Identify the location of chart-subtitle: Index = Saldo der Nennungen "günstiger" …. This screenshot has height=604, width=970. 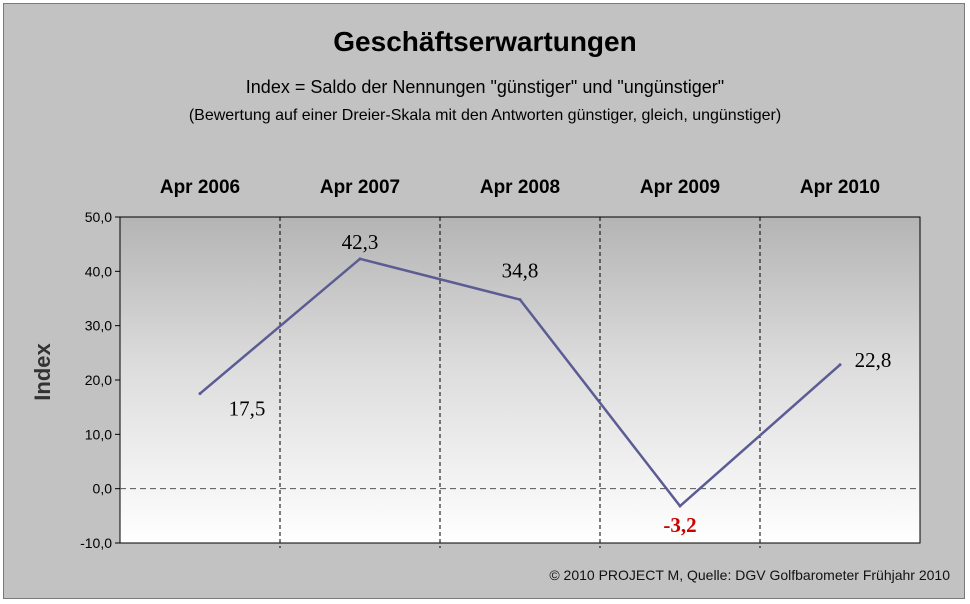
(485, 87).